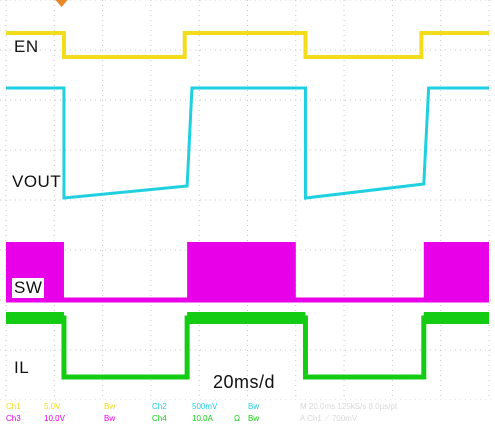  I want to click on ch4-bw: Bw, so click(254, 418).